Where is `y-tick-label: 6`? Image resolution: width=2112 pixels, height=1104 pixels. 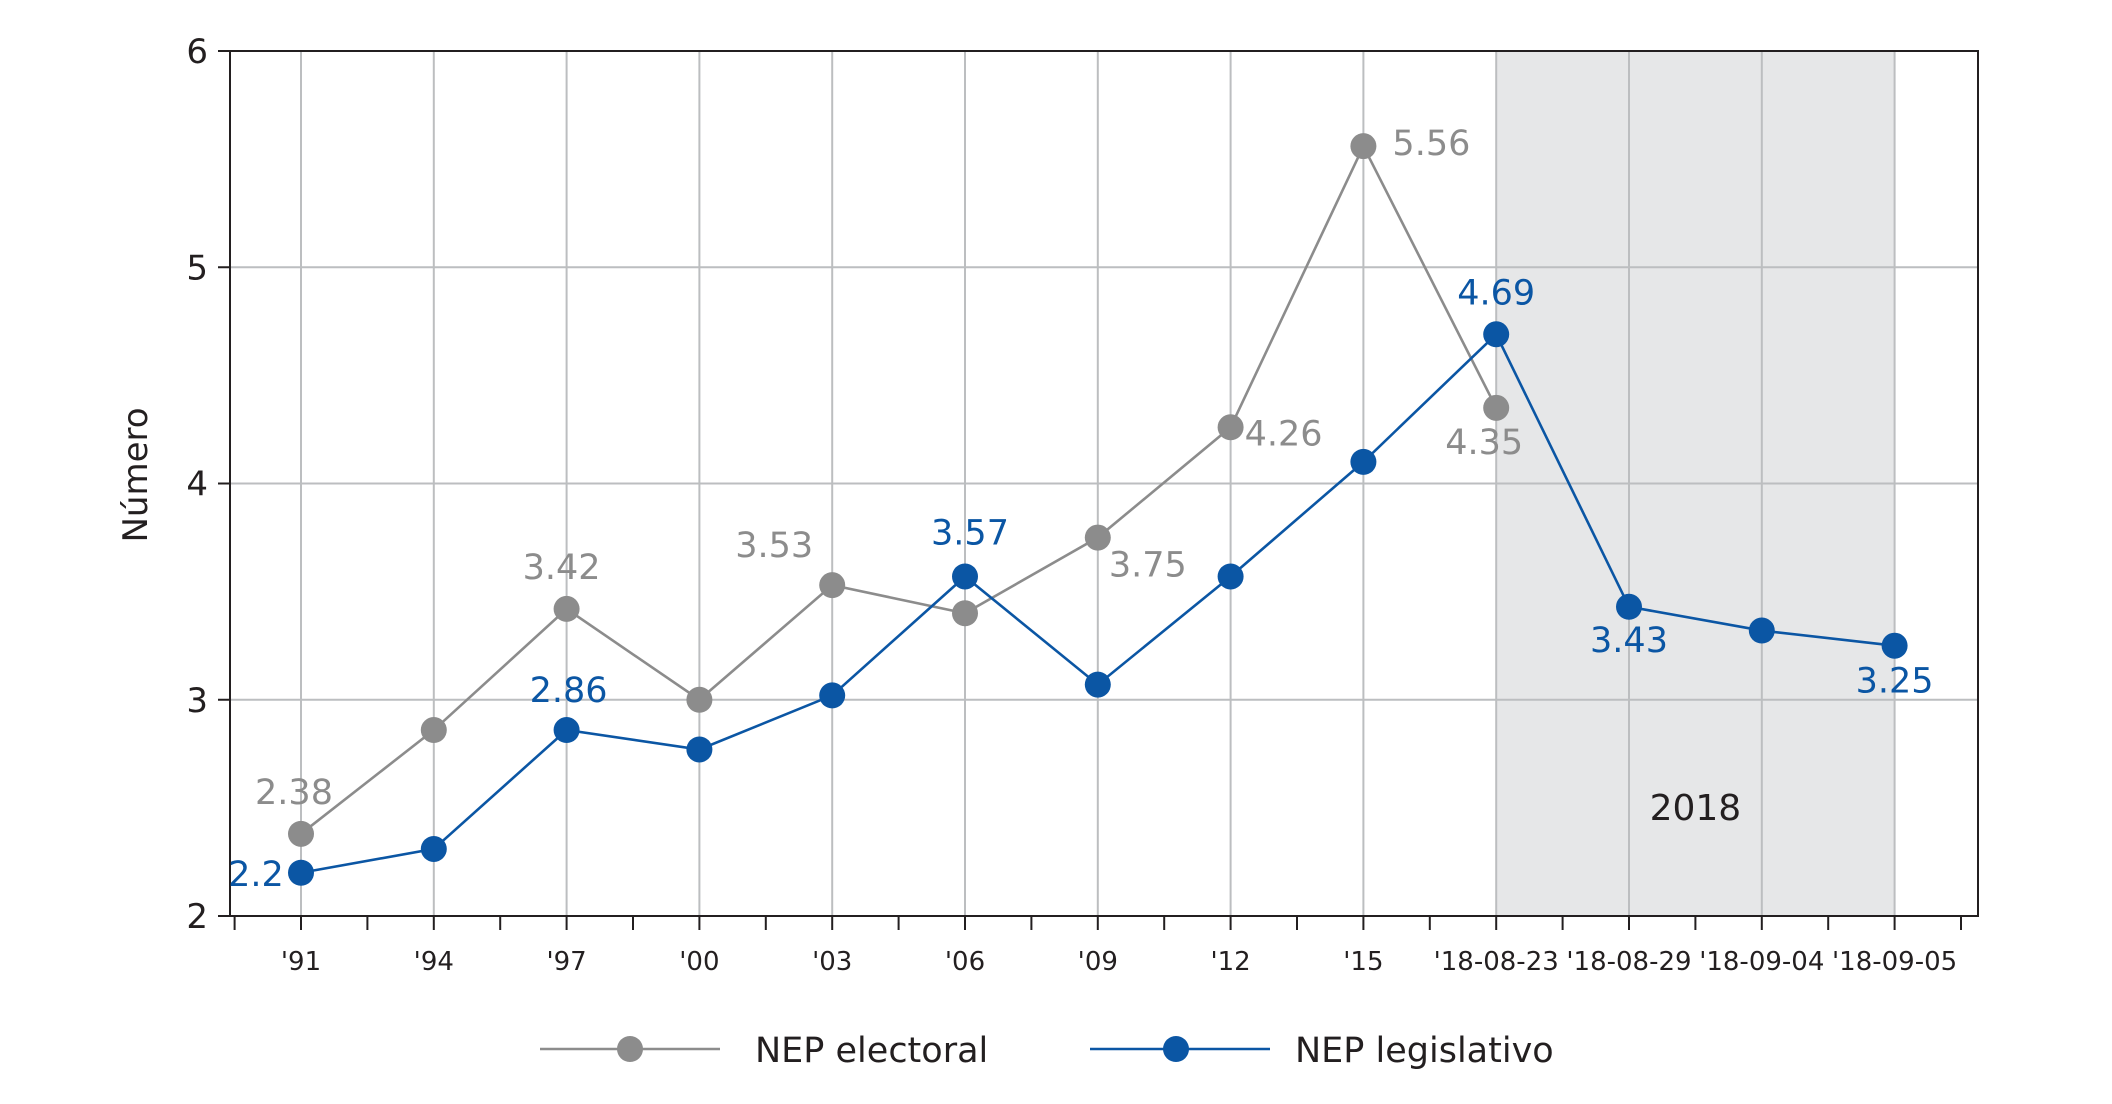 y-tick-label: 6 is located at coordinates (197, 52).